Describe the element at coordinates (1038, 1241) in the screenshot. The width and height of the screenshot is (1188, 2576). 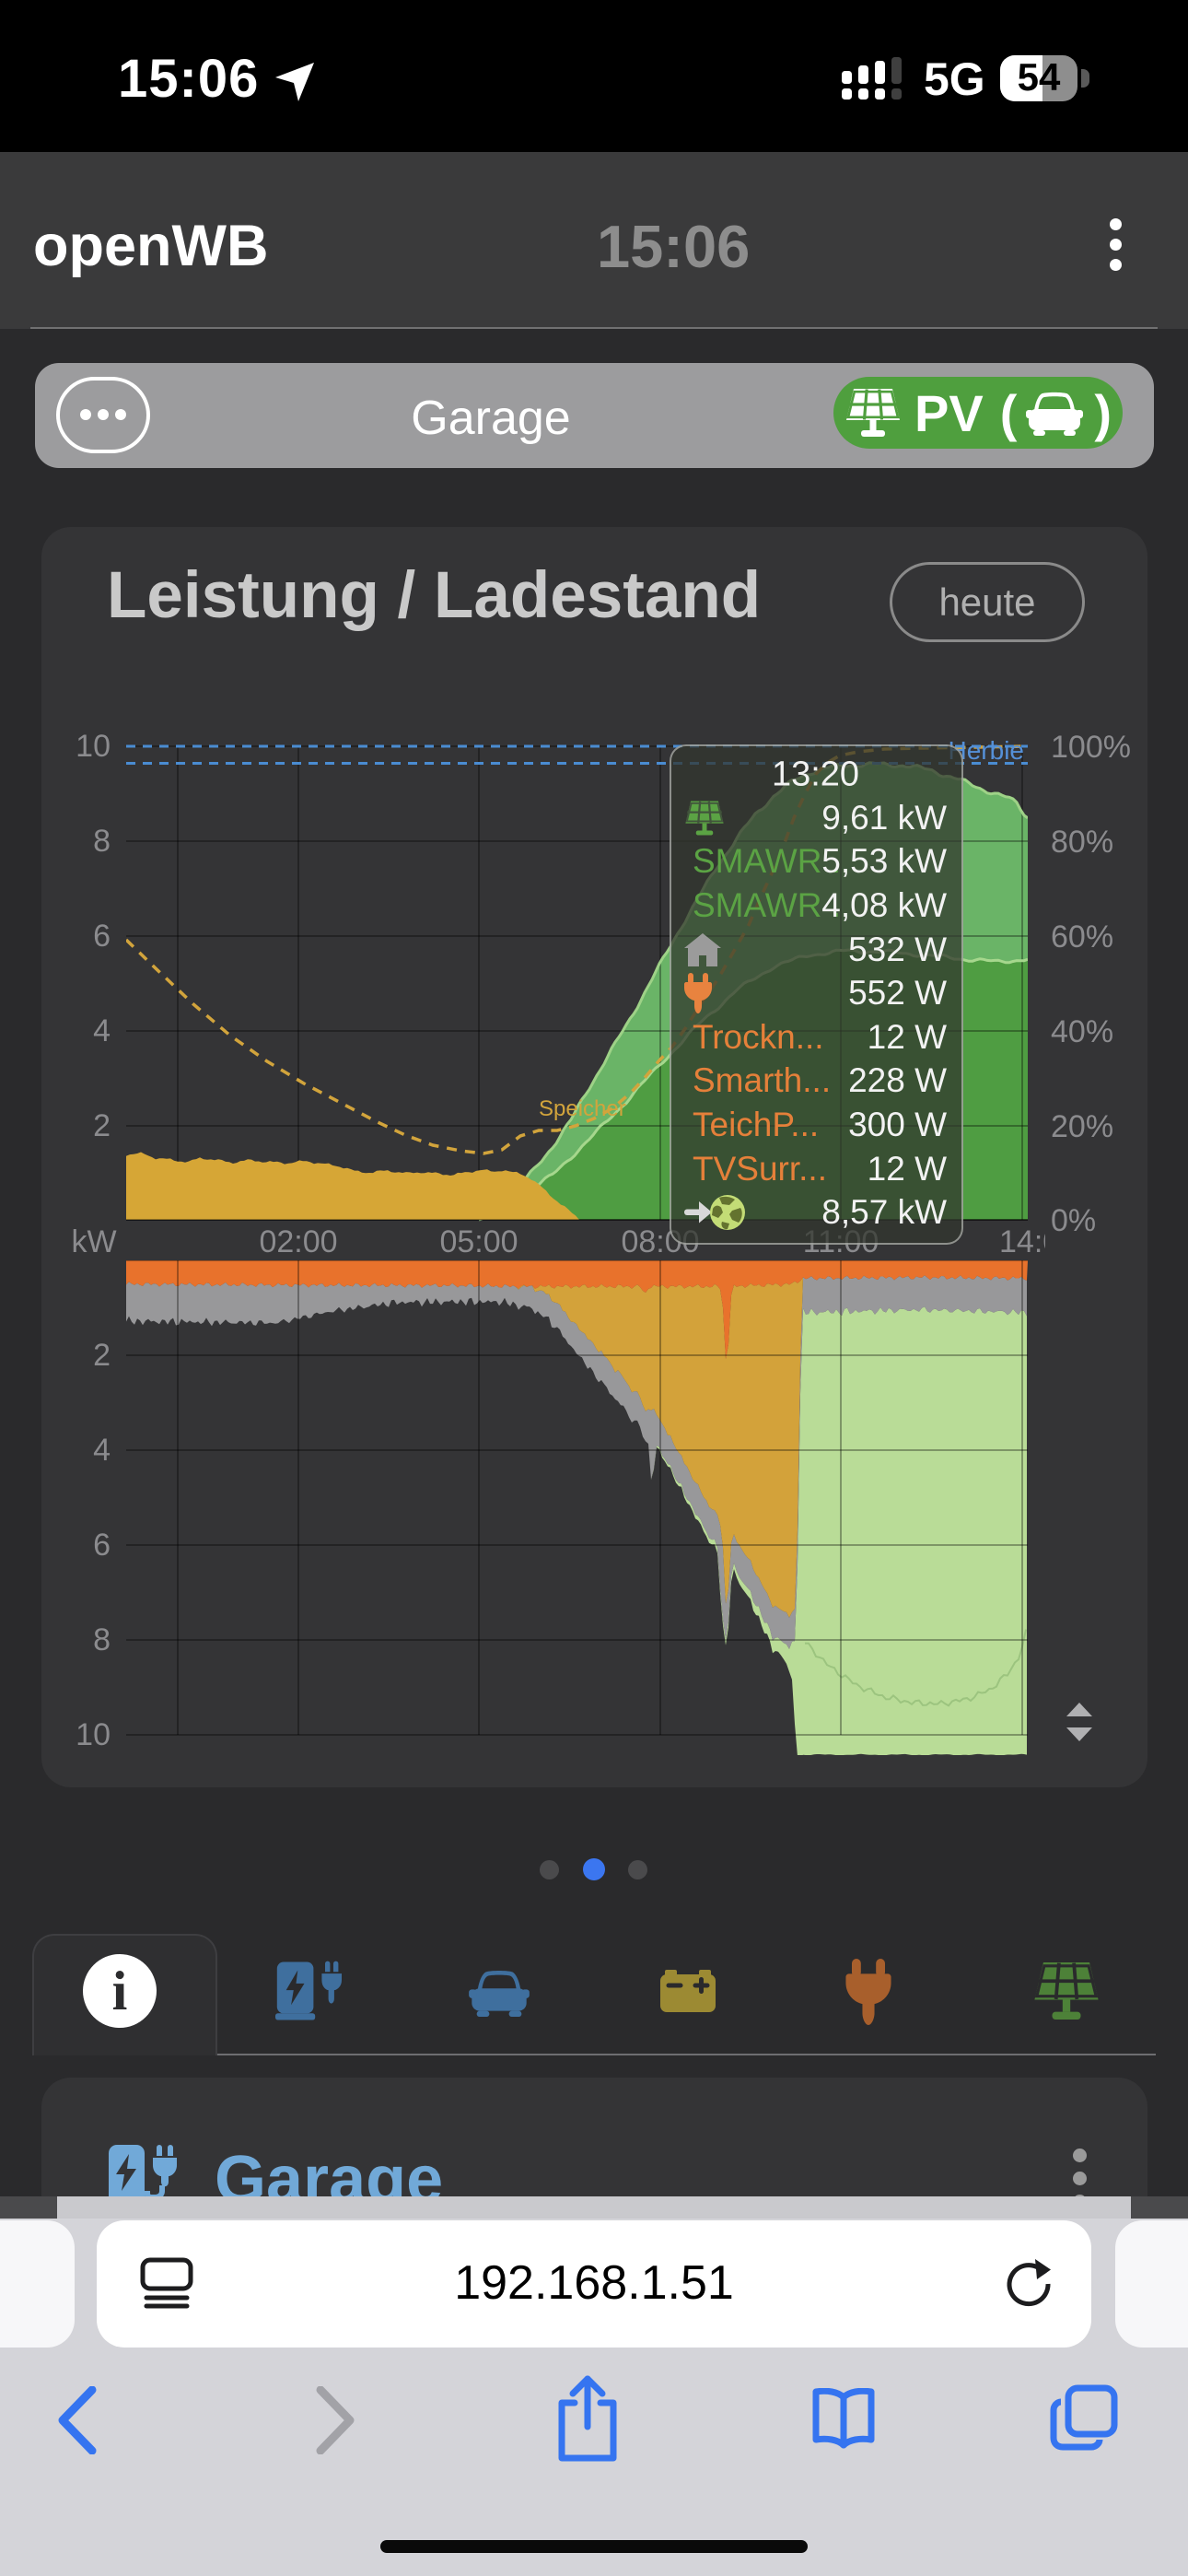
I see `svg-text: 14:00` at that location.